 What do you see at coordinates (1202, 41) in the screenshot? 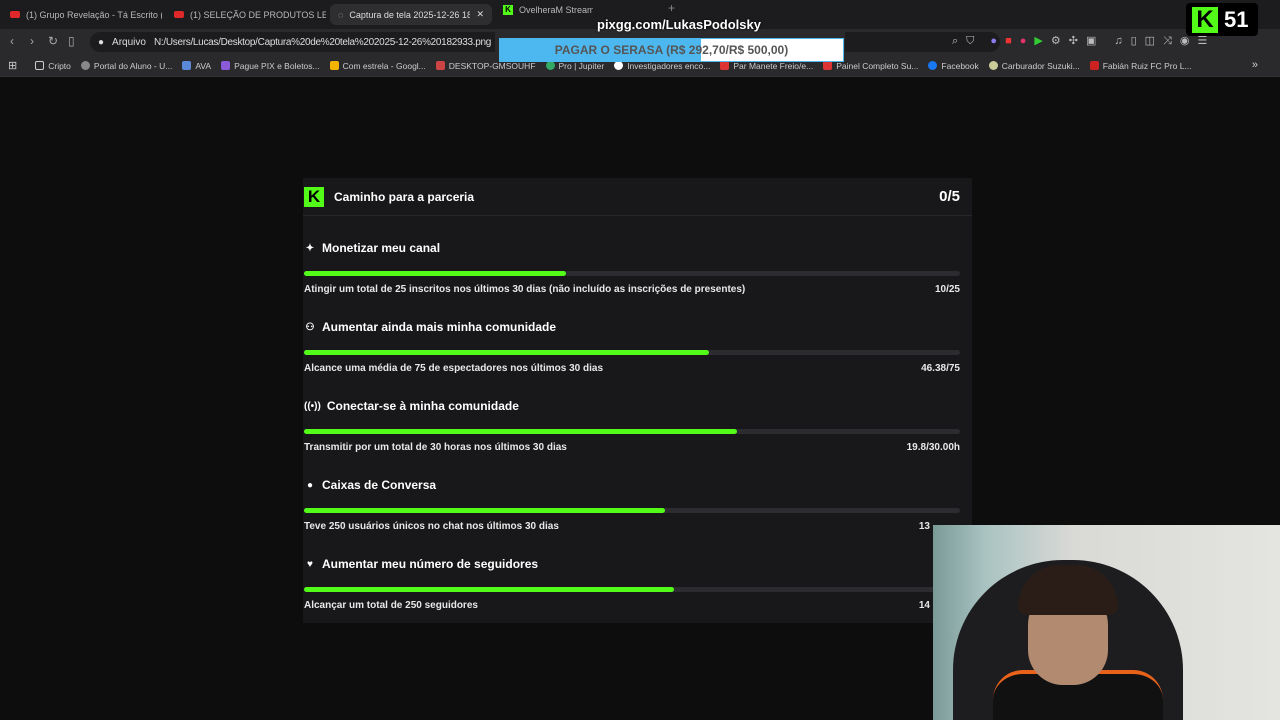
I see `menu-icon: ☰` at bounding box center [1202, 41].